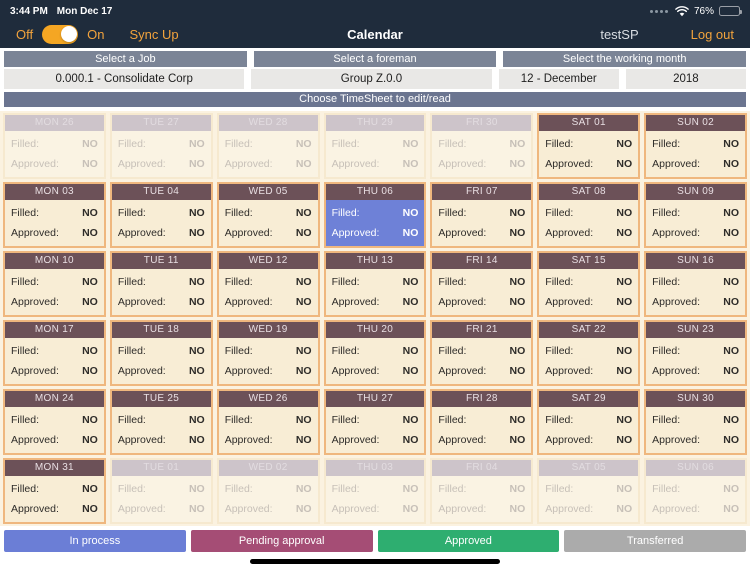 The image size is (750, 564). What do you see at coordinates (695, 468) in the screenshot?
I see `day-header: SUN 06` at bounding box center [695, 468].